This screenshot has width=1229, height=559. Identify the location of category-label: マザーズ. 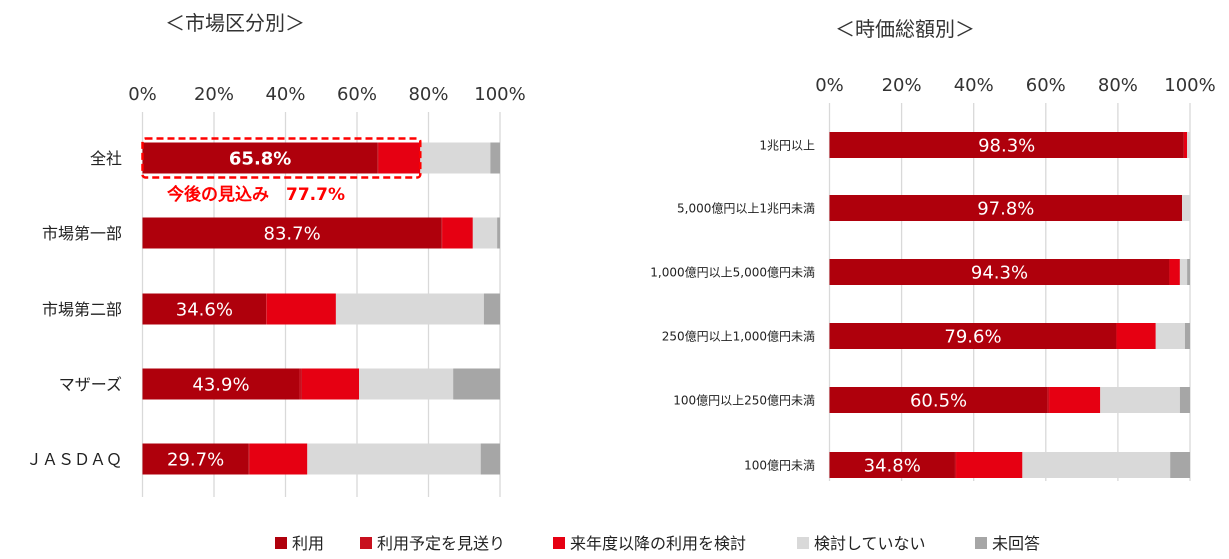
(90, 384).